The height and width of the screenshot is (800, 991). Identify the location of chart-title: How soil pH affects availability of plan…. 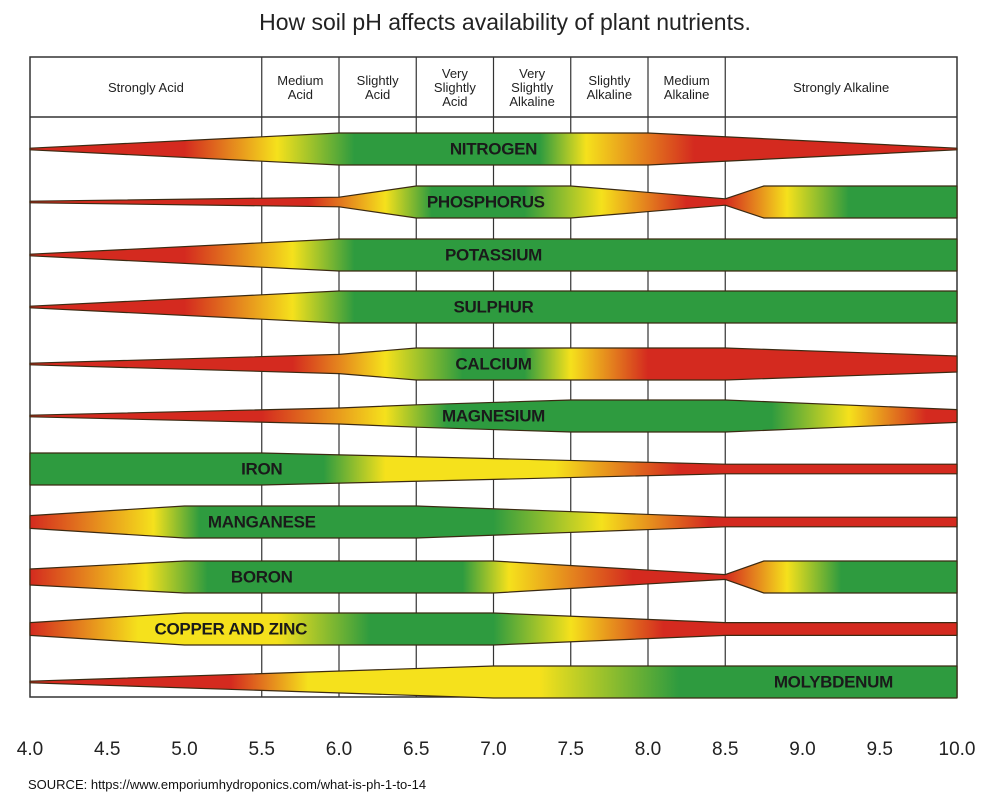
(505, 22).